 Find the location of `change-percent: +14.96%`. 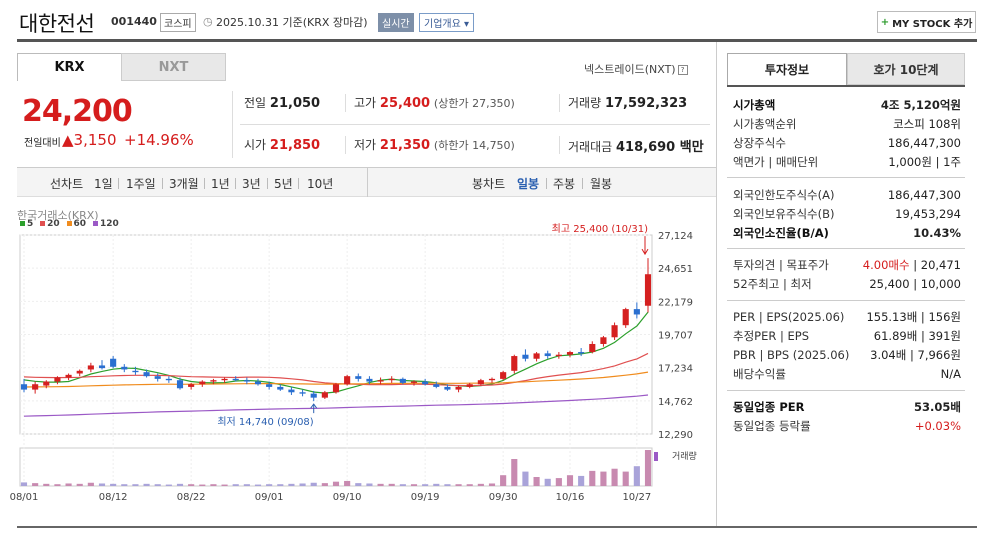

change-percent: +14.96% is located at coordinates (159, 140).